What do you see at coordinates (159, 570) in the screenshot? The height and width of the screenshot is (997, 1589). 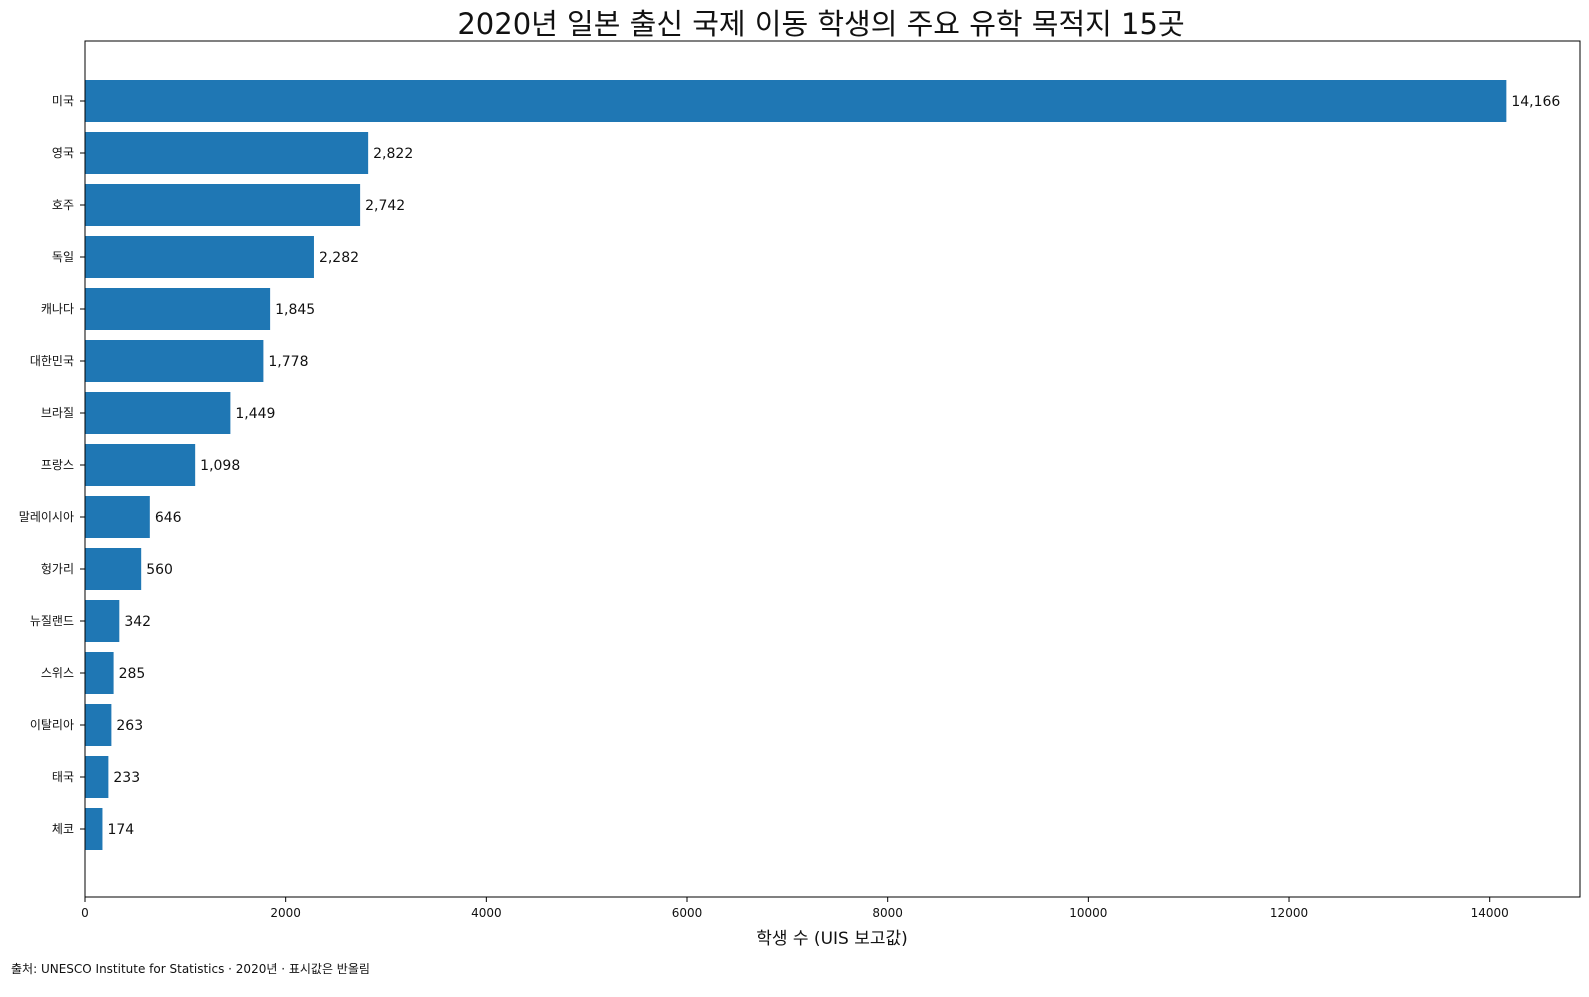 I see `bar-value-label: 560` at bounding box center [159, 570].